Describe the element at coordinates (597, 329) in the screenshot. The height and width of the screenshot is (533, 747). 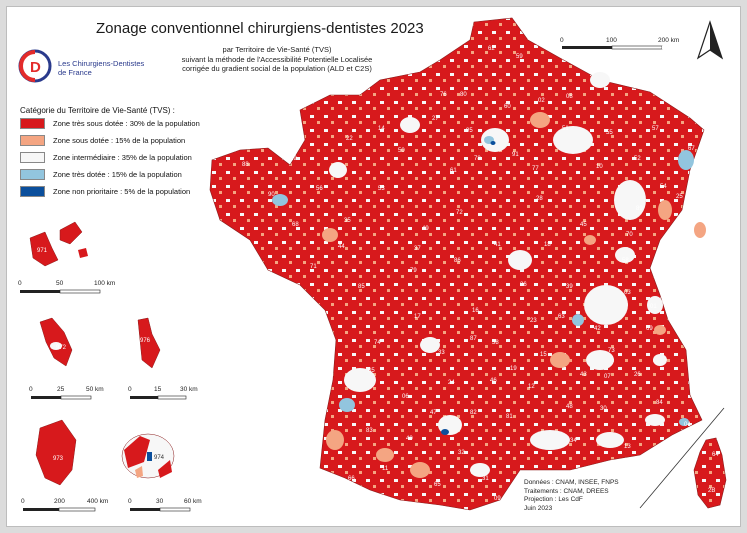
I see `dept-code-42: 42` at that location.